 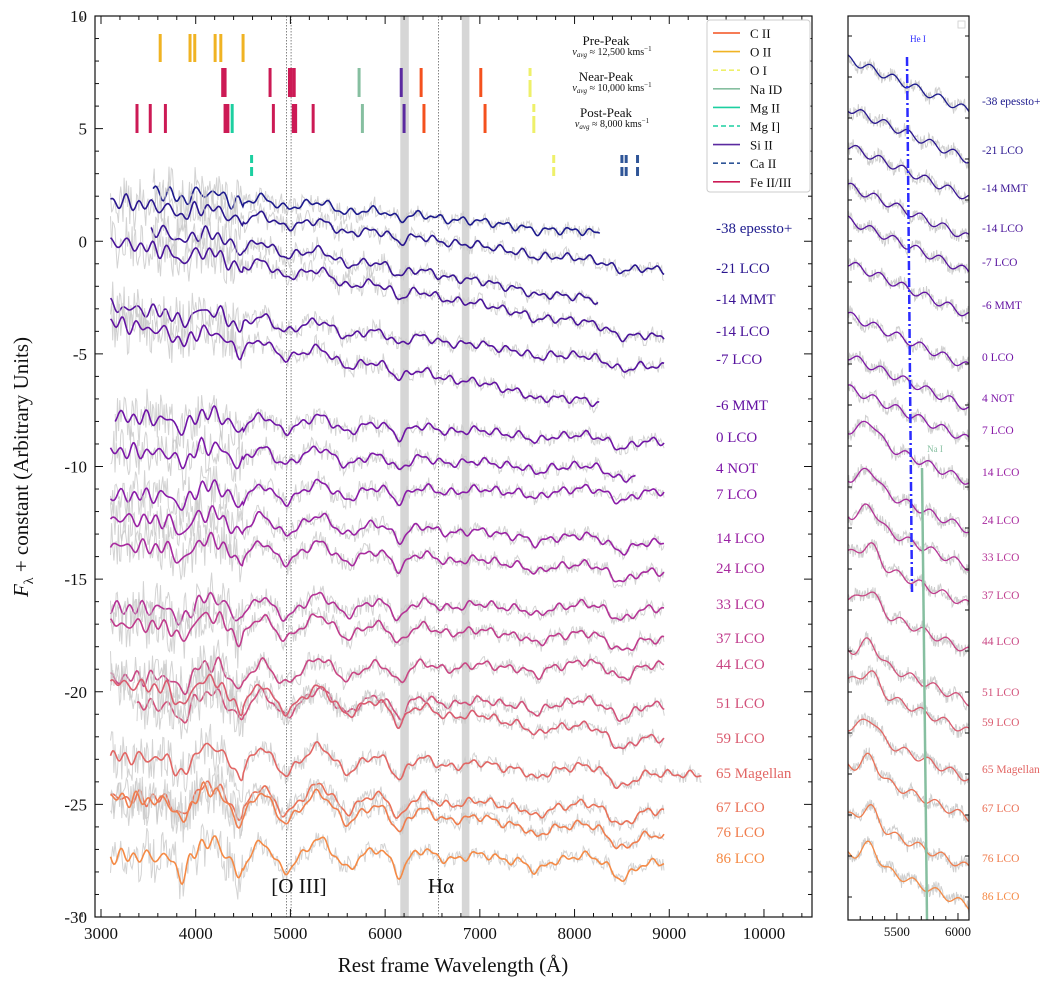 What do you see at coordinates (924, 694) in the screenshot?
I see `na-i-line` at bounding box center [924, 694].